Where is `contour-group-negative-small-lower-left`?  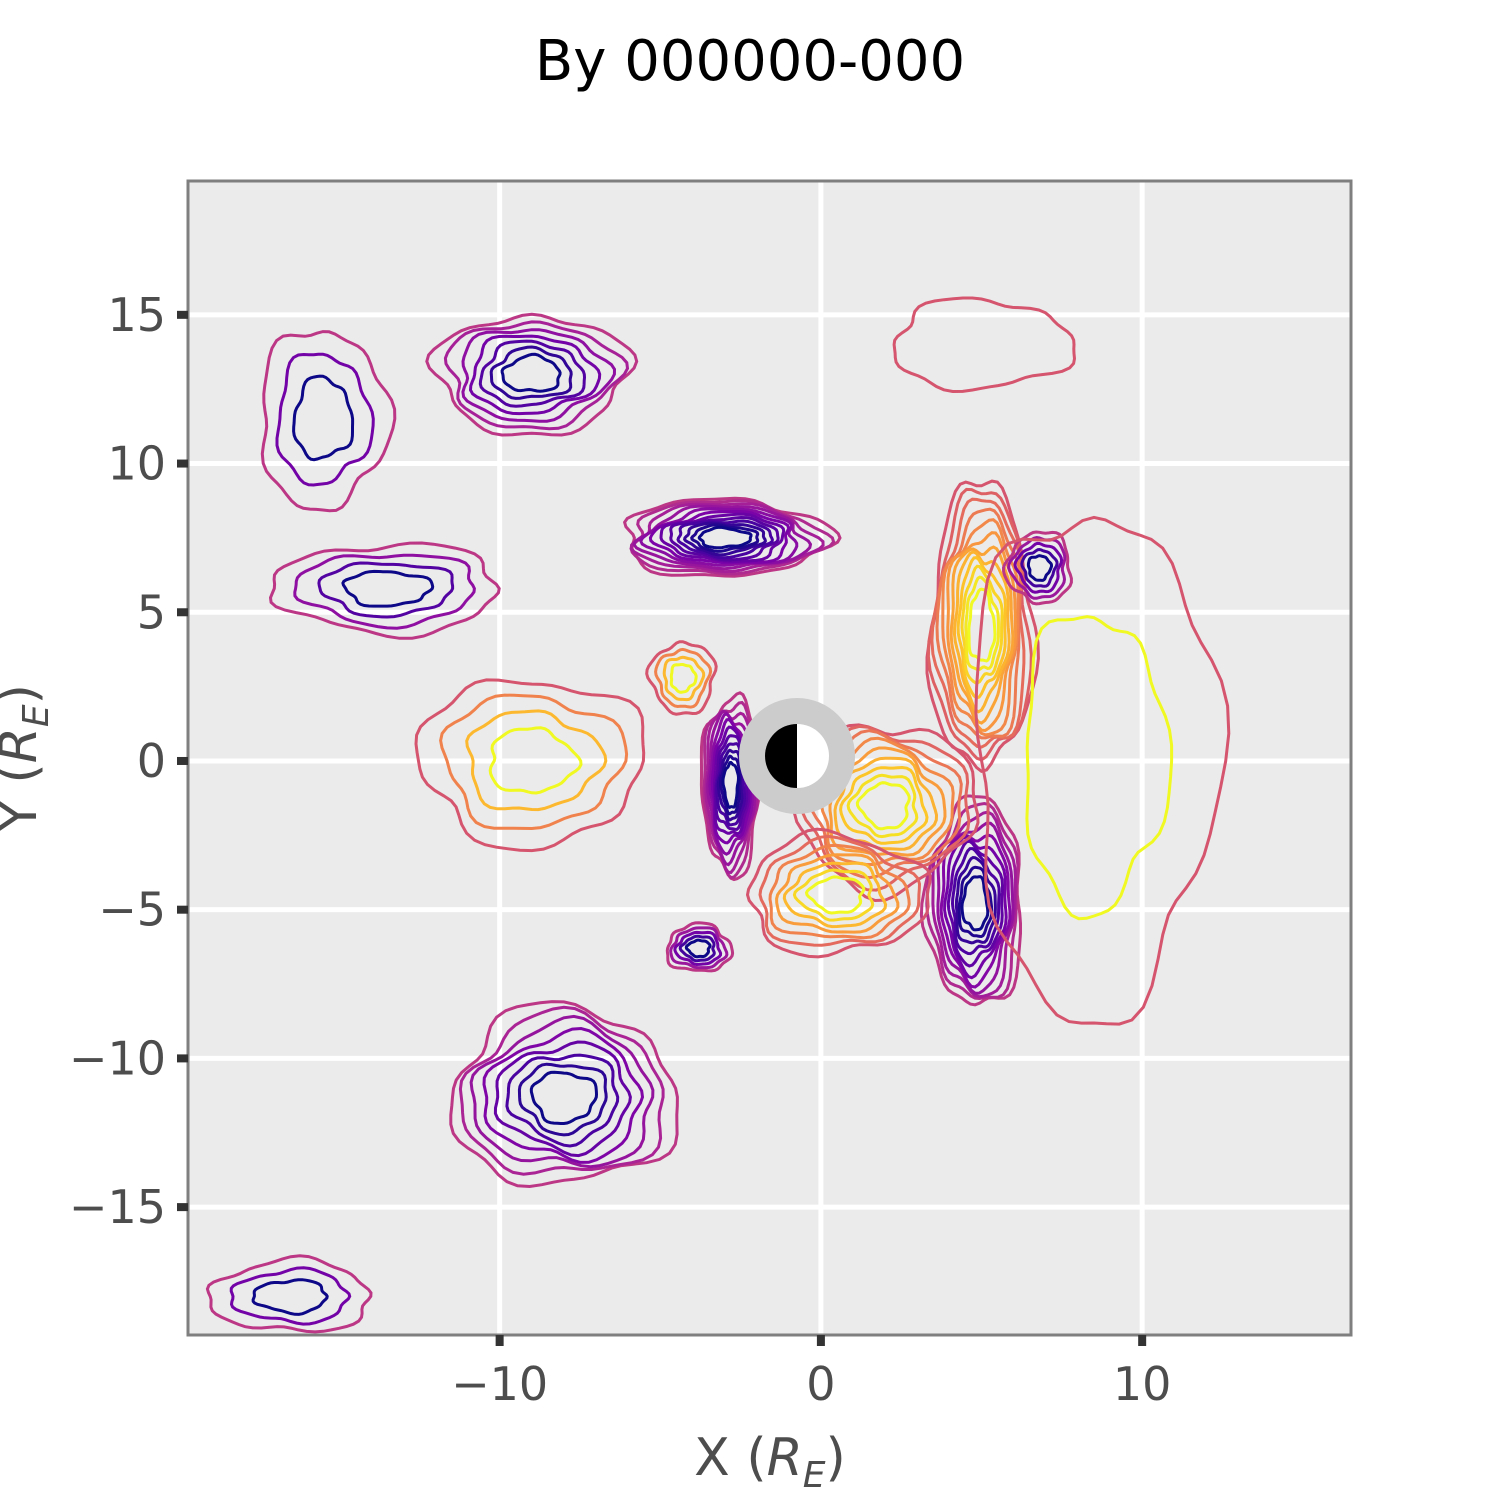 contour-group-negative-small-lower-left is located at coordinates (700, 947).